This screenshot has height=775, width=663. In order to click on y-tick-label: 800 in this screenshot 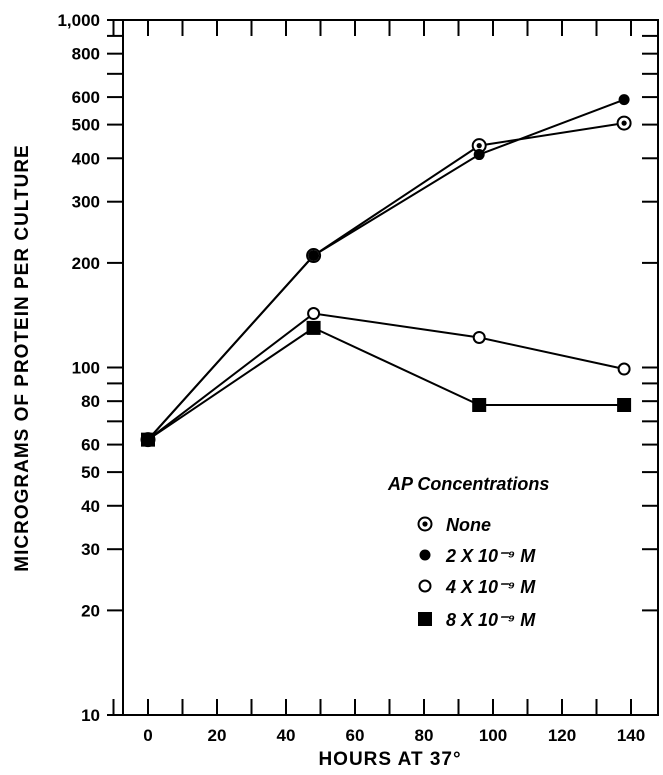, I will do `click(86, 54)`.